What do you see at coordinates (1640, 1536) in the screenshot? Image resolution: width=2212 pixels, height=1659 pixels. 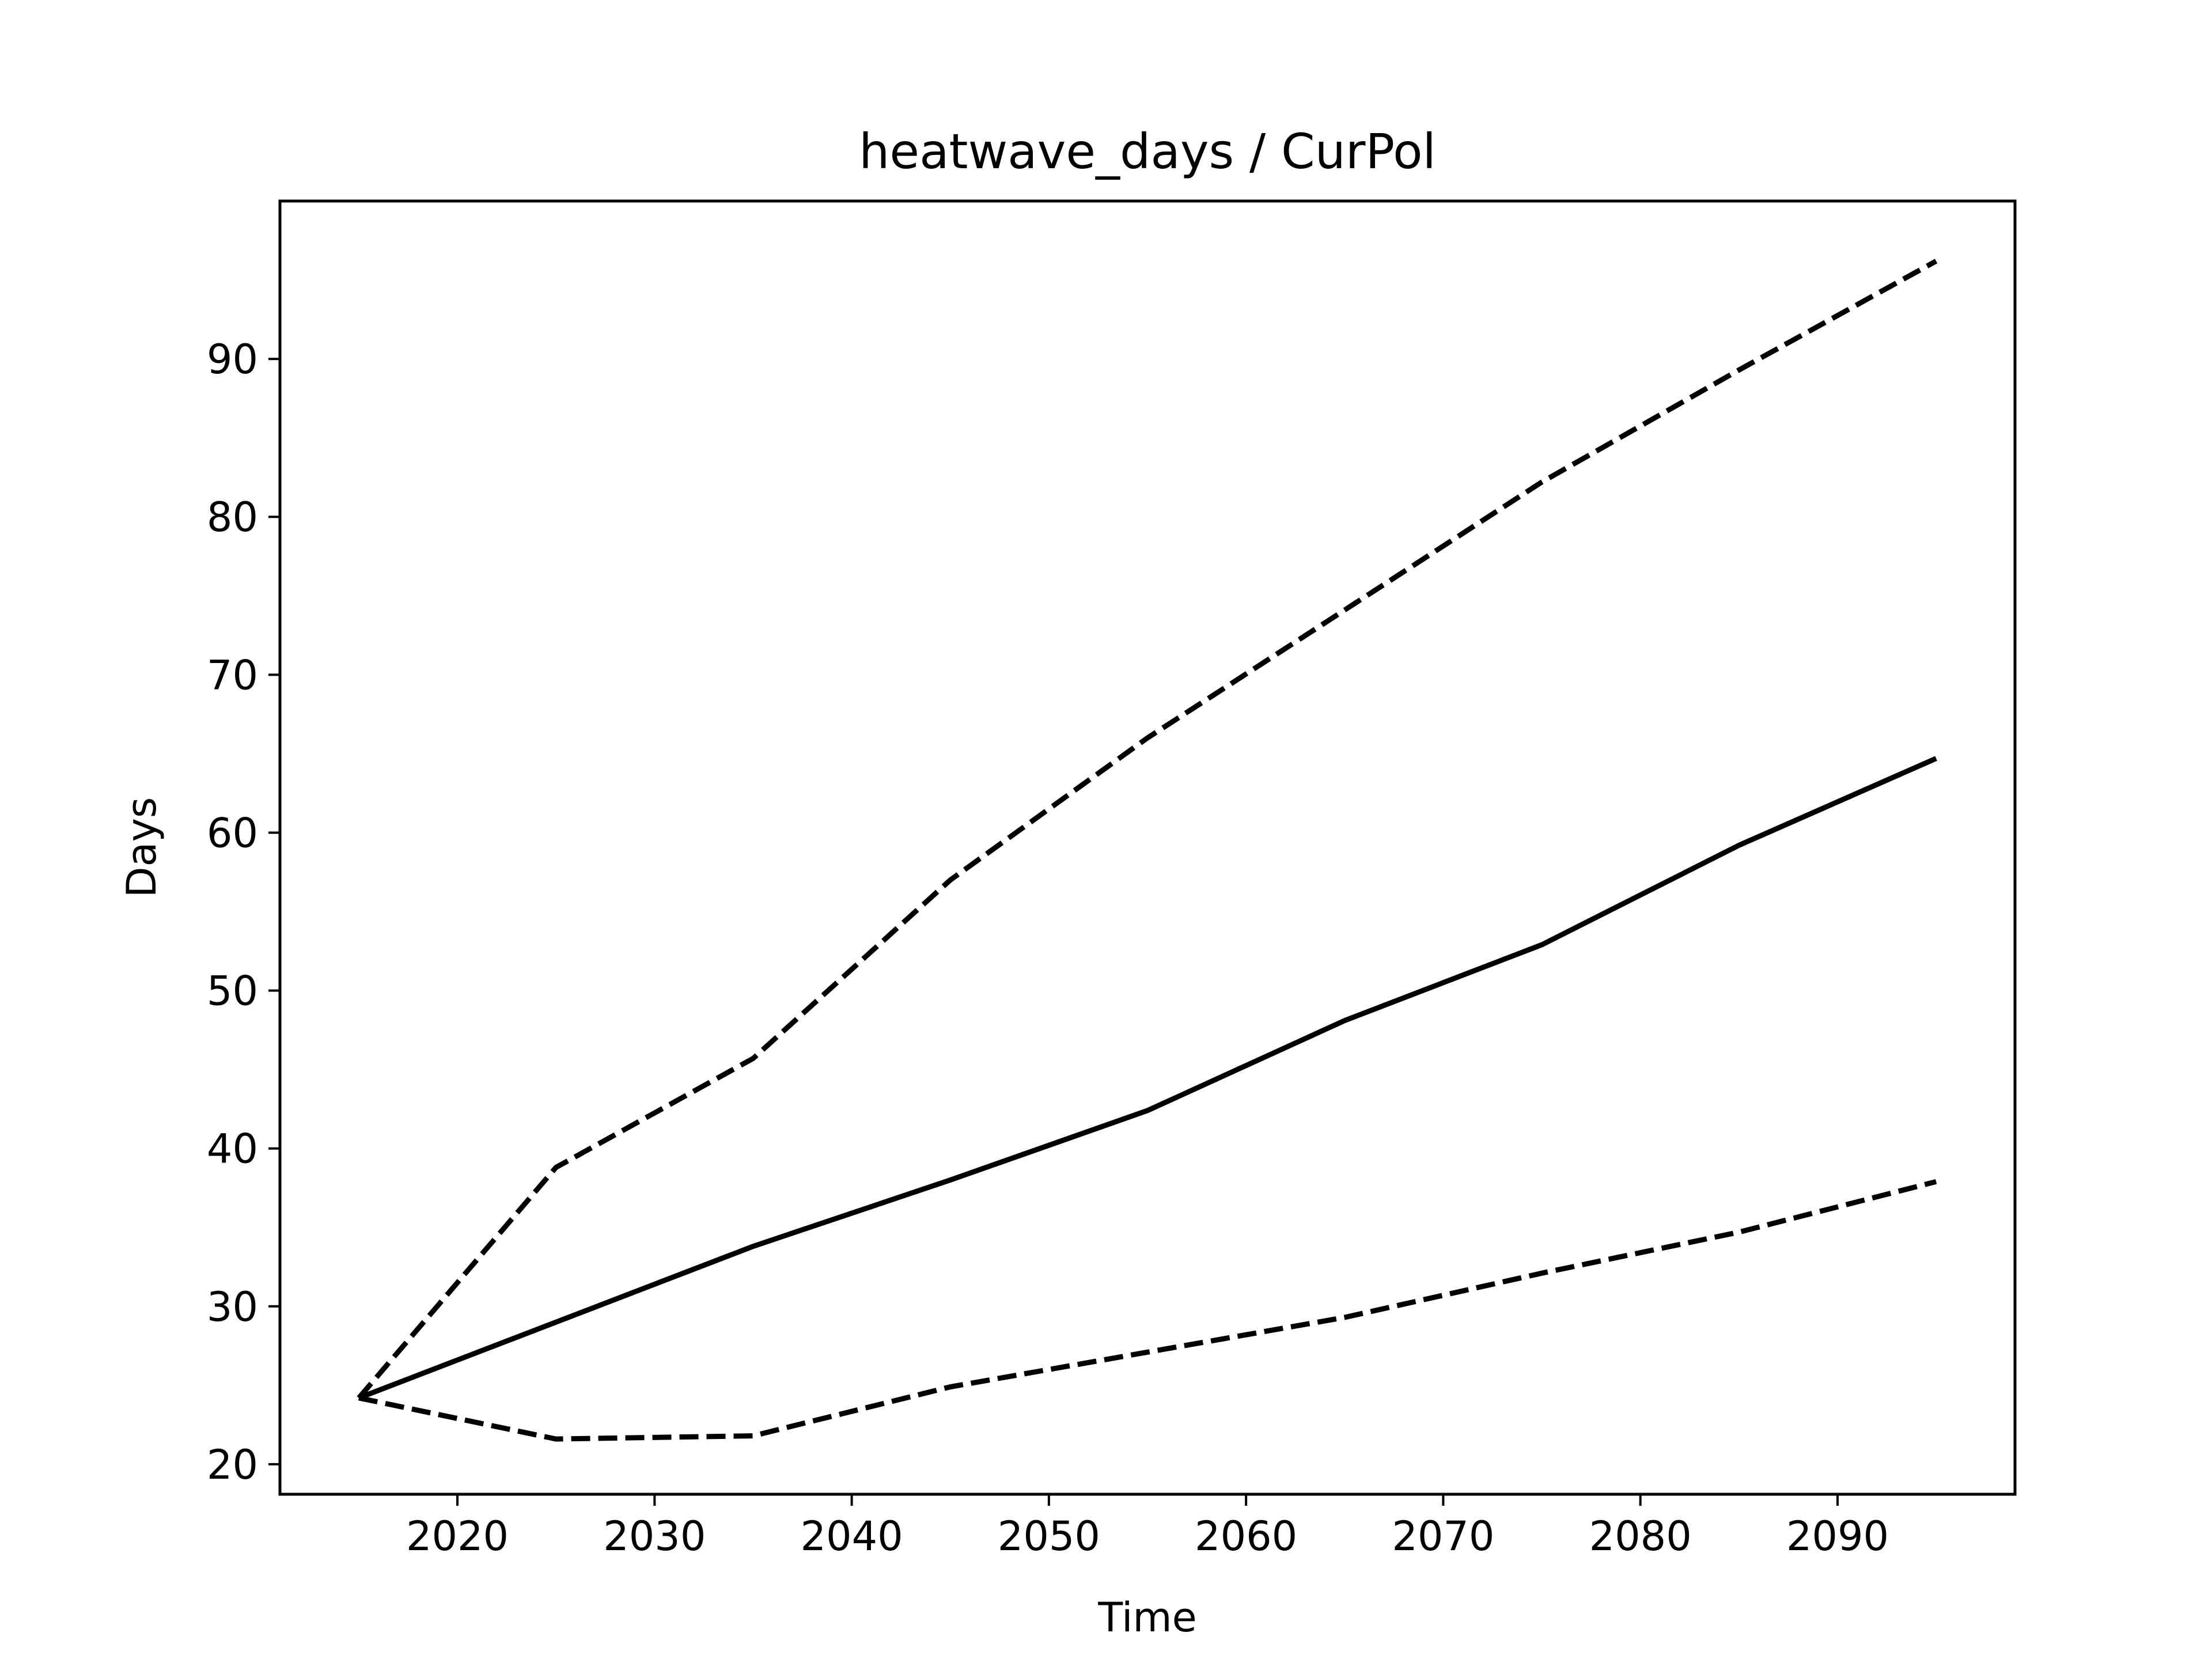 I see `x-tick-label: 2080` at bounding box center [1640, 1536].